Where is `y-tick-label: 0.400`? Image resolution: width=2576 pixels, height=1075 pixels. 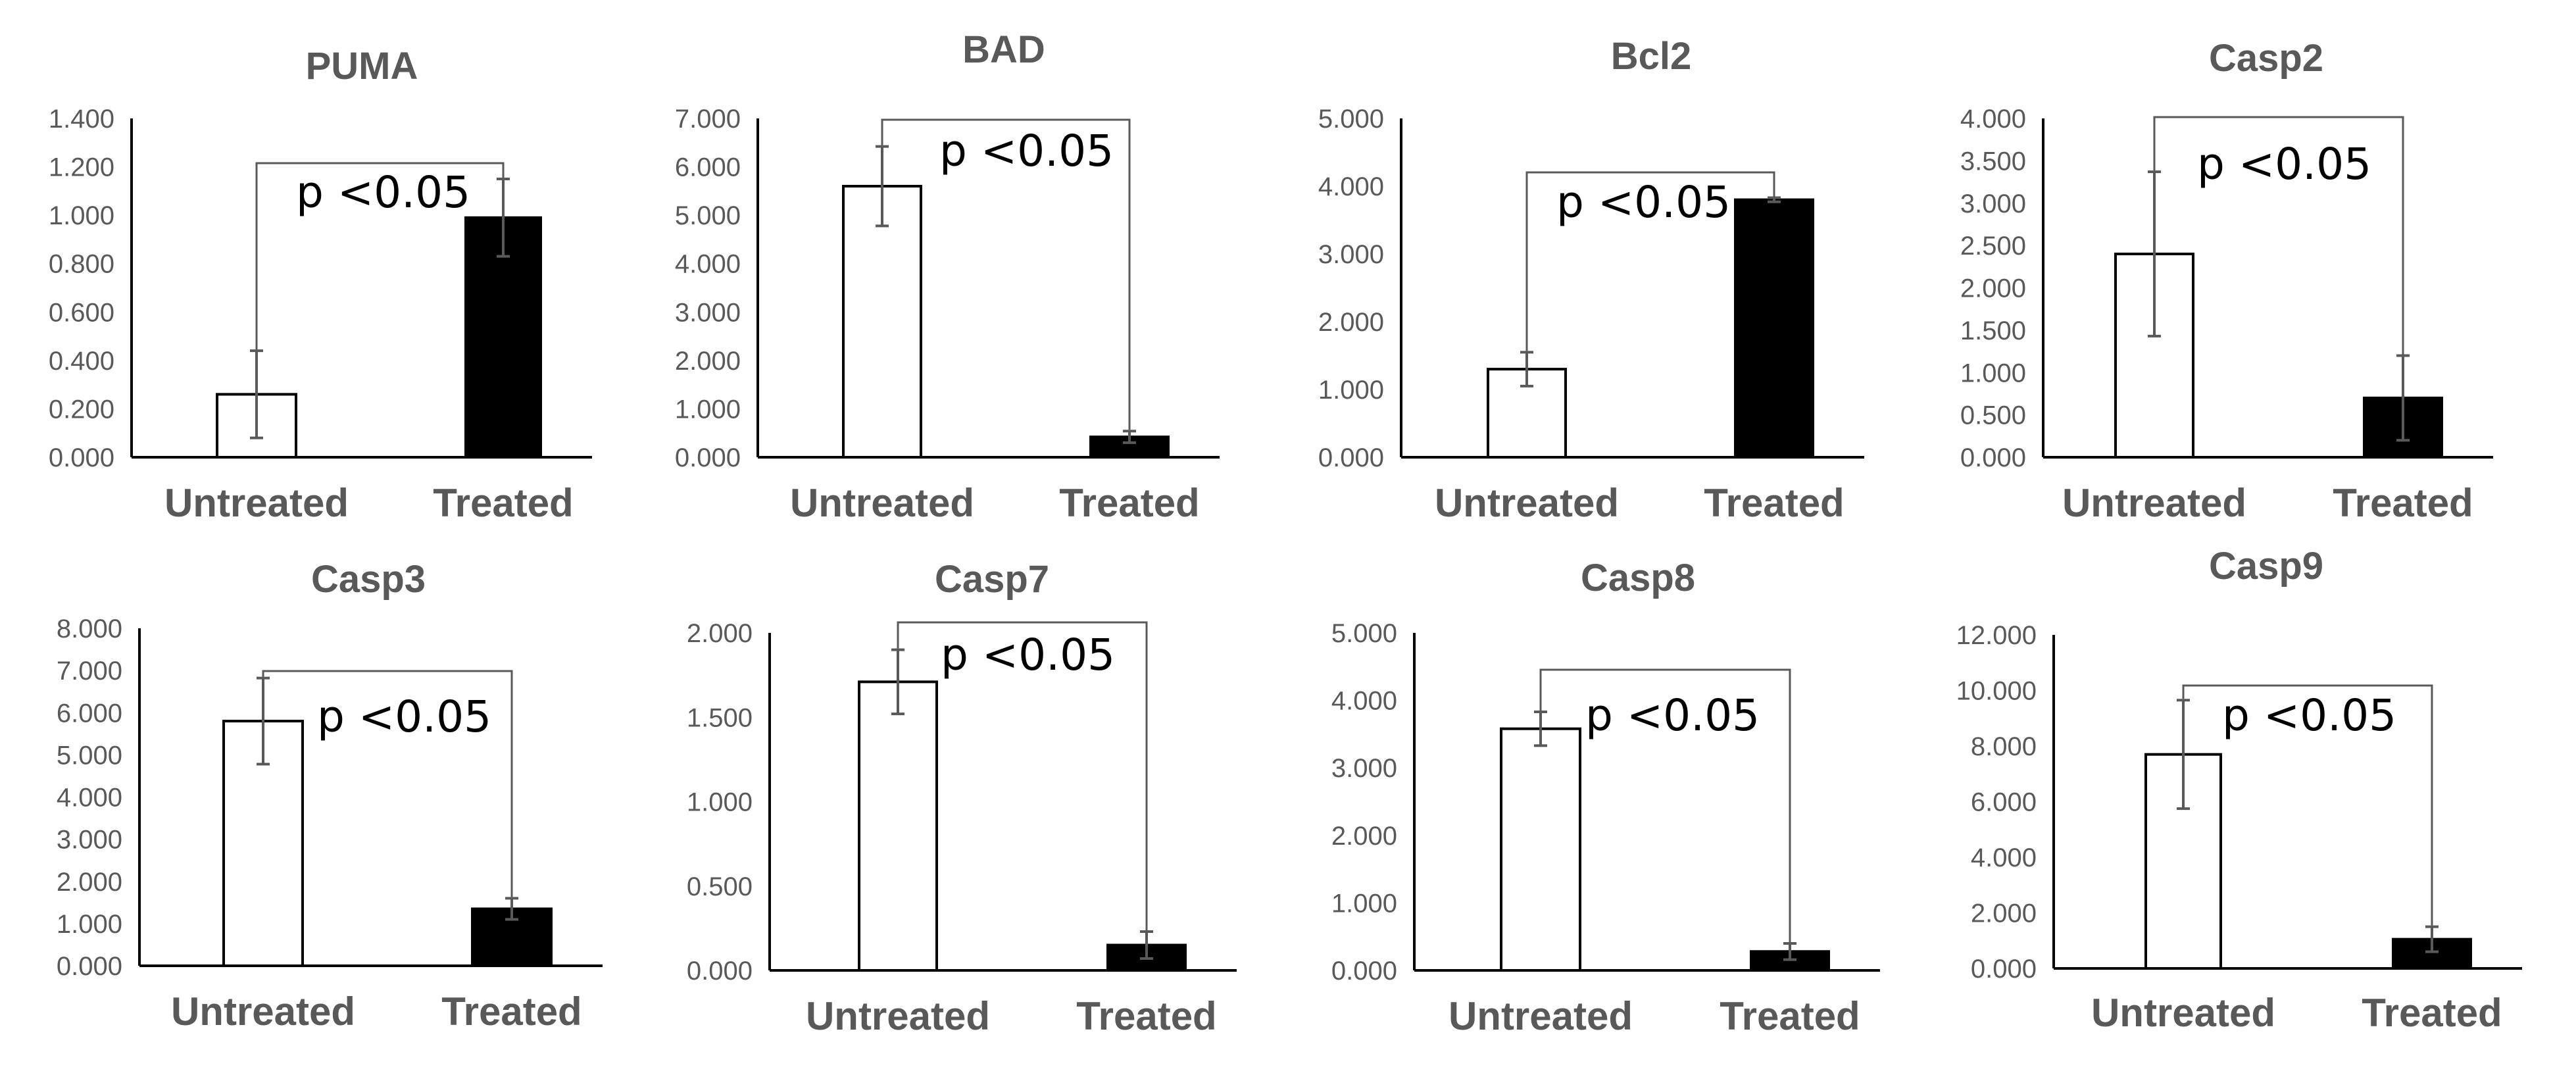
y-tick-label: 0.400 is located at coordinates (81, 362).